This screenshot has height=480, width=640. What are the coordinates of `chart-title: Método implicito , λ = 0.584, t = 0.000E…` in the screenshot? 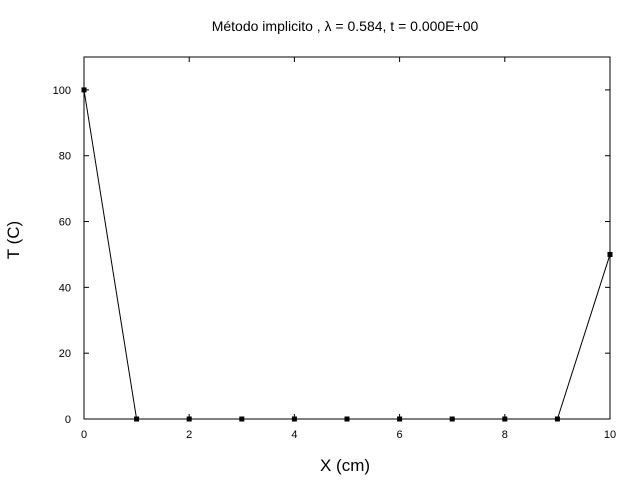 It's located at (345, 26).